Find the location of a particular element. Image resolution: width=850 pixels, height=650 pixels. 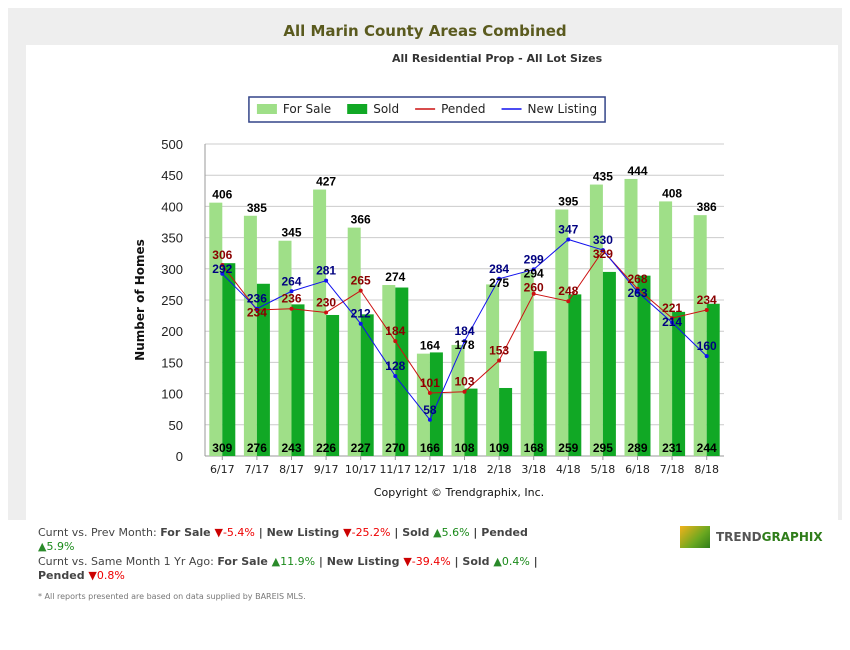

data-label-sold: 289 is located at coordinates (637, 448).